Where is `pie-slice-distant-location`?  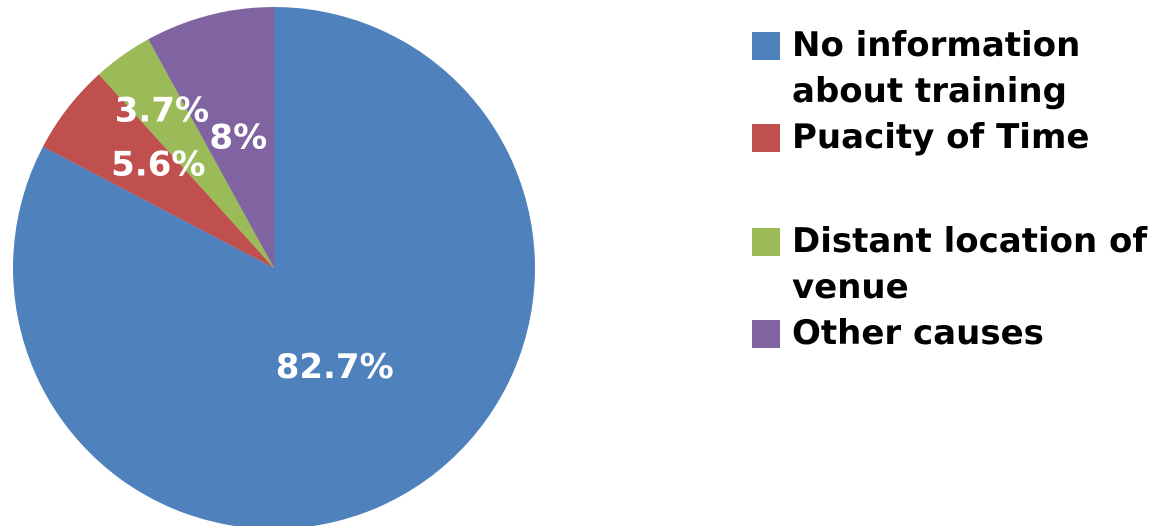
pie-slice-distant-location is located at coordinates (186, 153).